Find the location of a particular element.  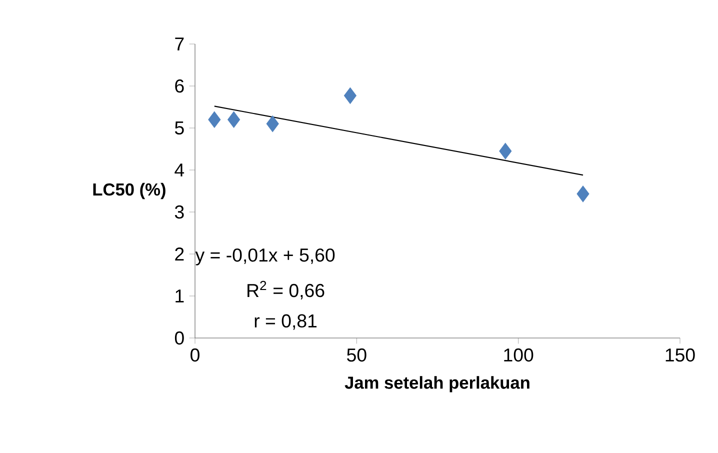

y-tick-label: 3 is located at coordinates (179, 212).